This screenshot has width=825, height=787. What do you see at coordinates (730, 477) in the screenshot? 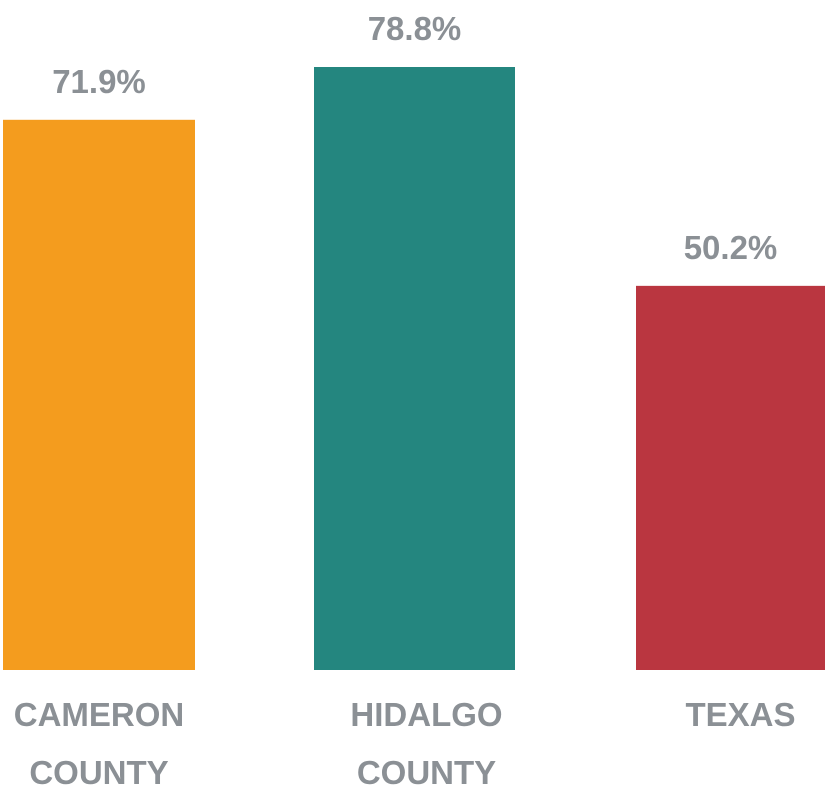
I see `bar` at bounding box center [730, 477].